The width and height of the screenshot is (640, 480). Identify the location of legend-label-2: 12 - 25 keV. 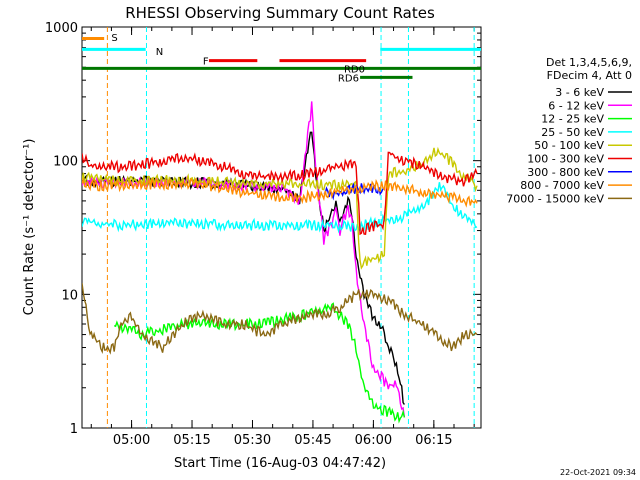
(572, 119).